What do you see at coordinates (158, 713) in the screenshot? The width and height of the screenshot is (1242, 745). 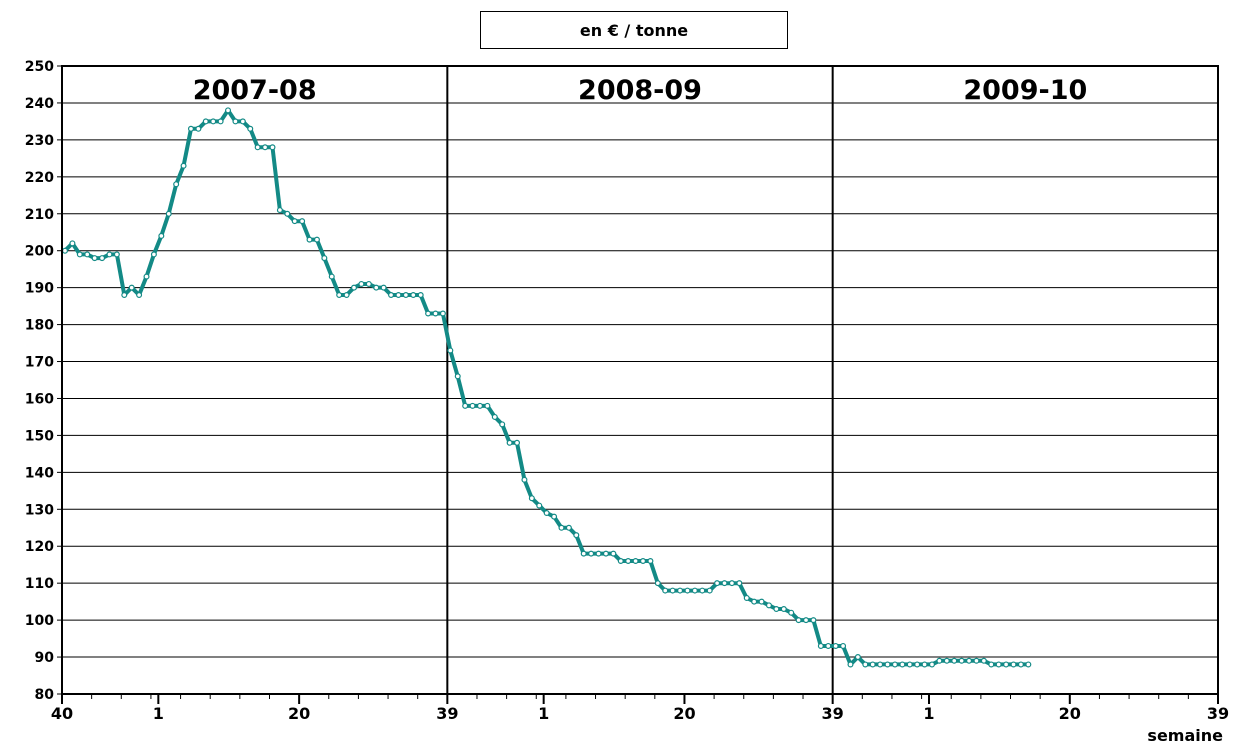 I see `x-tick-label: 1` at bounding box center [158, 713].